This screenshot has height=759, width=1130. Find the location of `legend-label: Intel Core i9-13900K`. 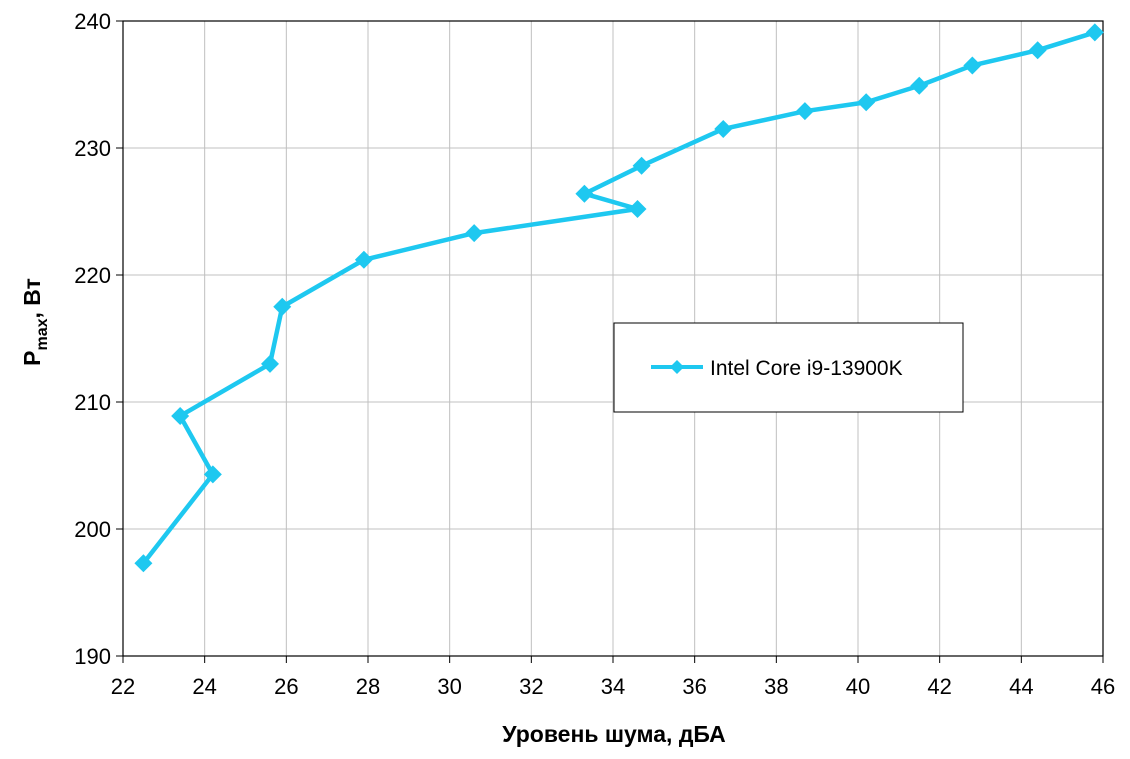

legend-label: Intel Core i9-13900K is located at coordinates (806, 368).